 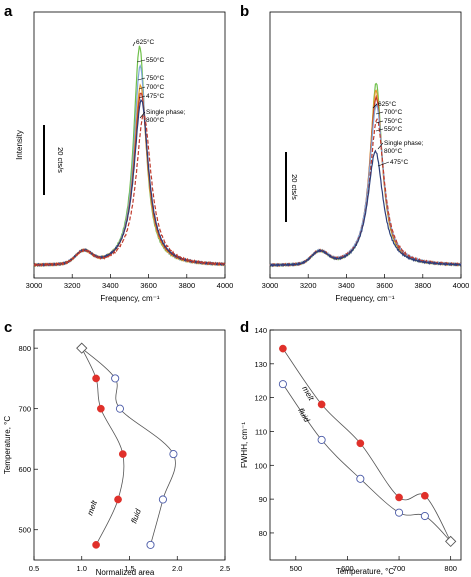 What do you see at coordinates (365, 298) in the screenshot?
I see `x-axis-label-b: Frequency, cm⁻¹` at bounding box center [365, 298].